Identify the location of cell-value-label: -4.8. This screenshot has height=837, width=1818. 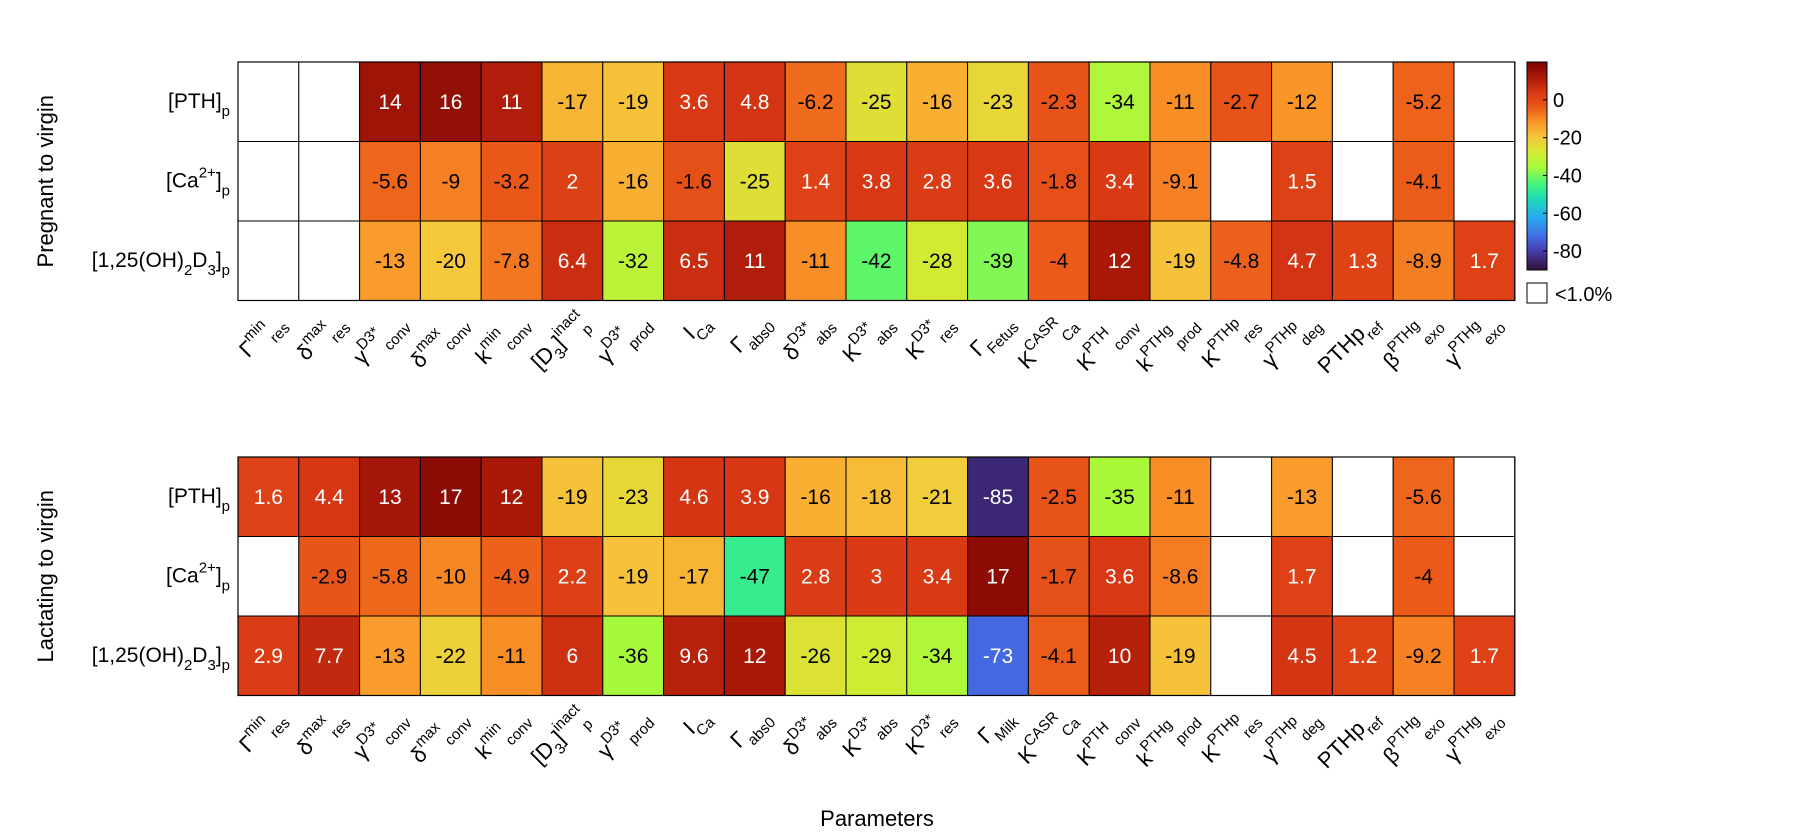
(1241, 261).